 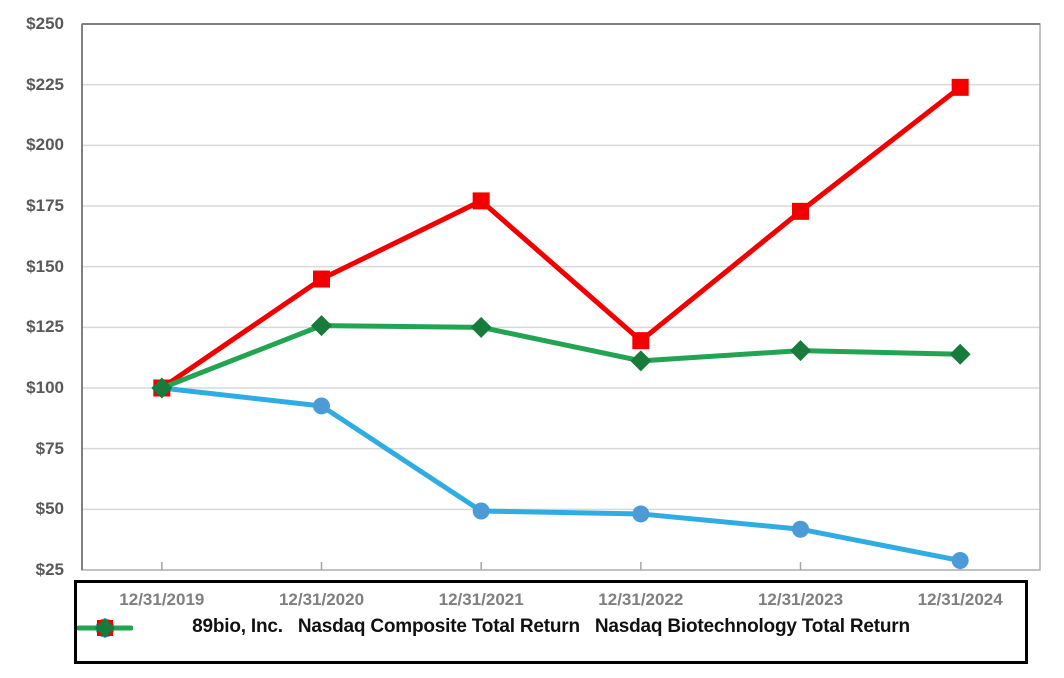 What do you see at coordinates (162, 599) in the screenshot?
I see `x-axis-tick-label: 12/31/2019` at bounding box center [162, 599].